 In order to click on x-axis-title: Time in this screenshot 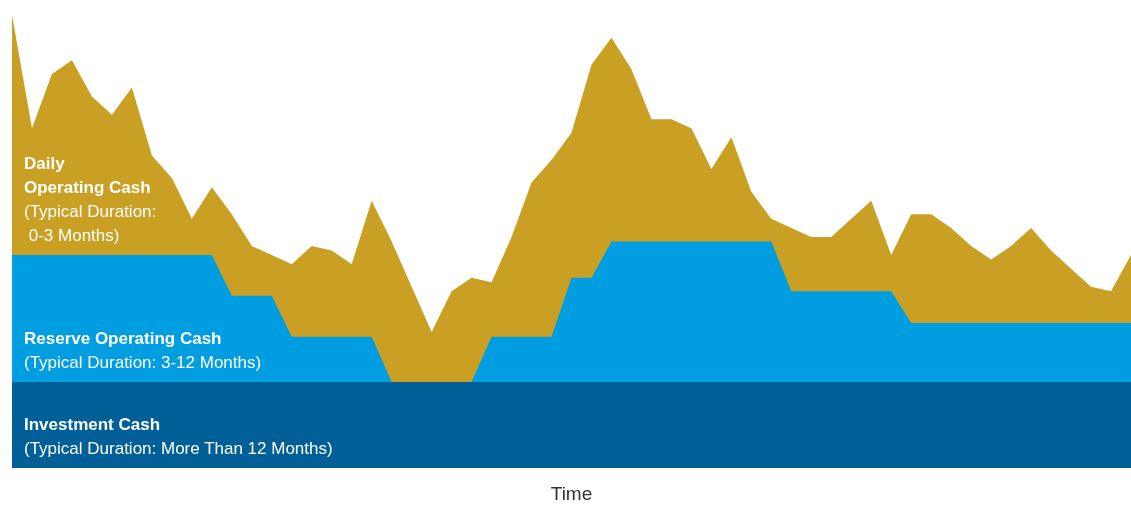, I will do `click(571, 493)`.